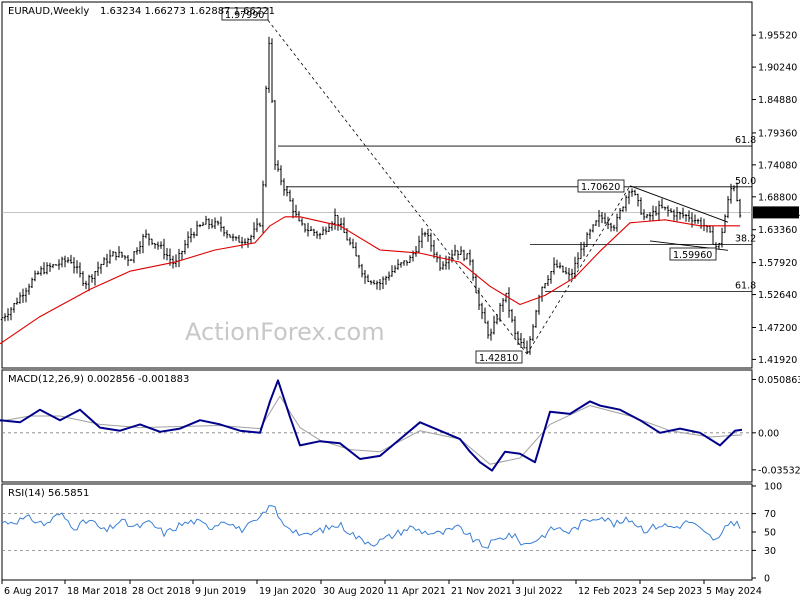 This screenshot has width=800, height=600. Describe the element at coordinates (679, 204) in the screenshot. I see `triangle-upper-line` at that location.